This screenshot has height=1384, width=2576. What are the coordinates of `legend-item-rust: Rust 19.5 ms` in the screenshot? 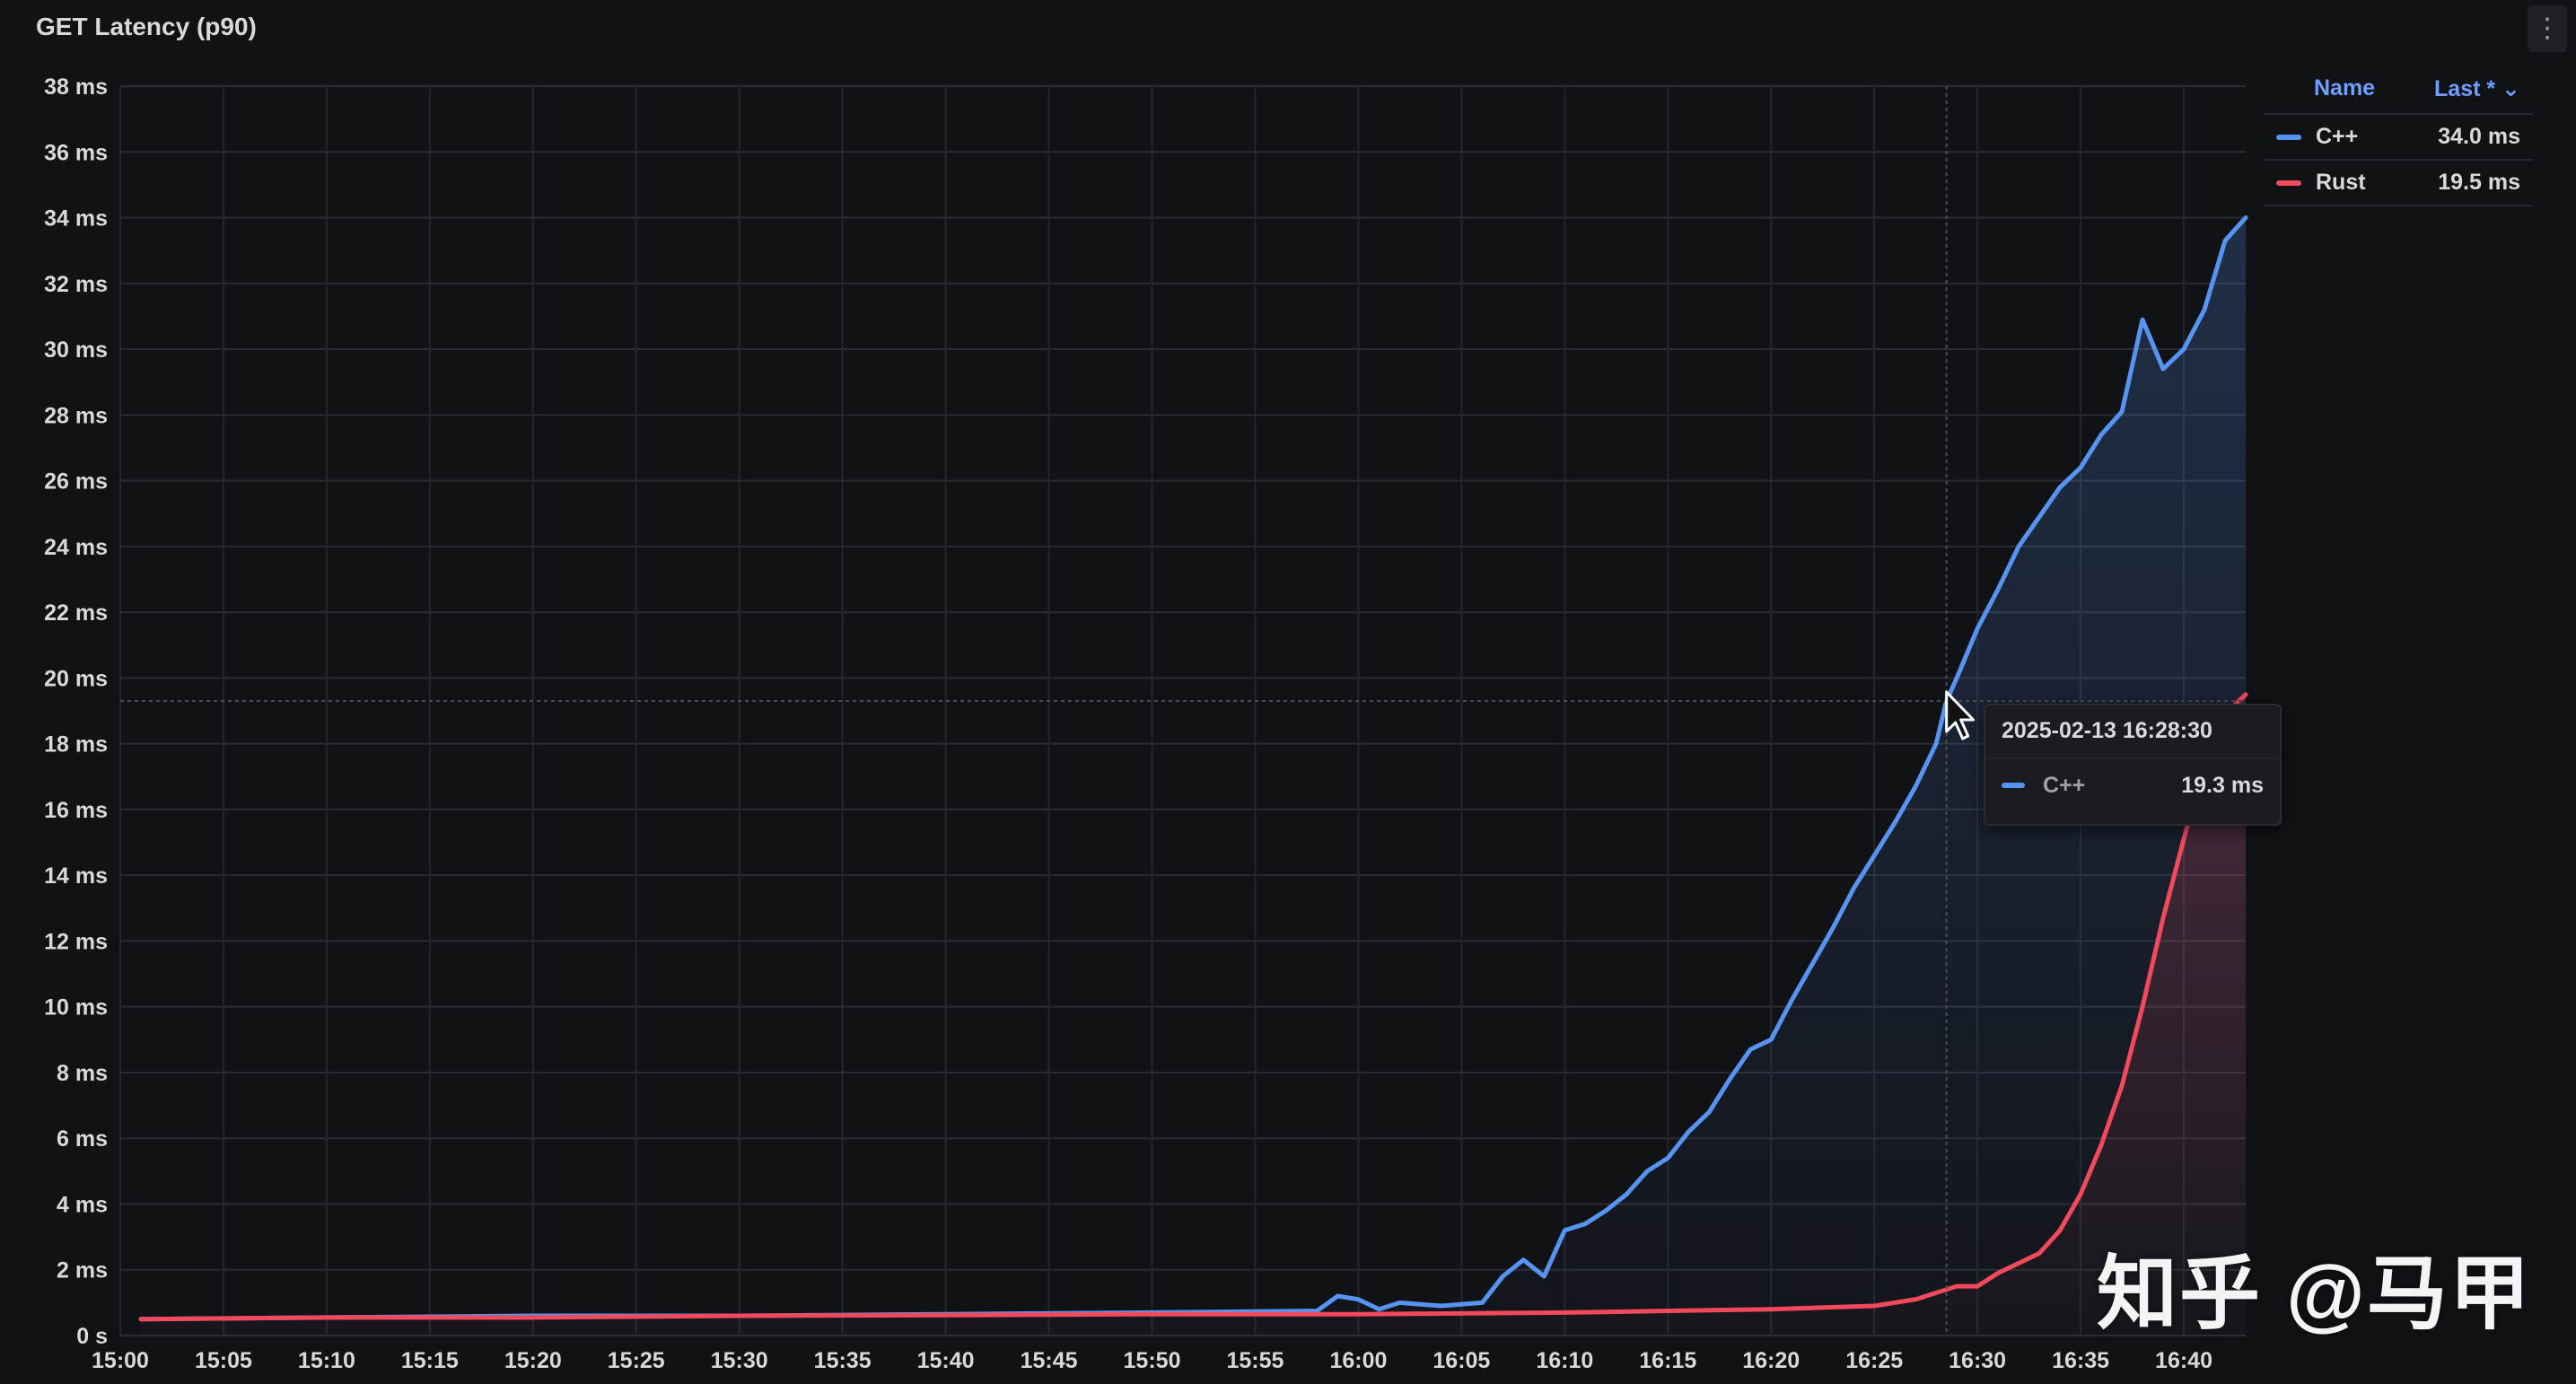 It's located at (2398, 183).